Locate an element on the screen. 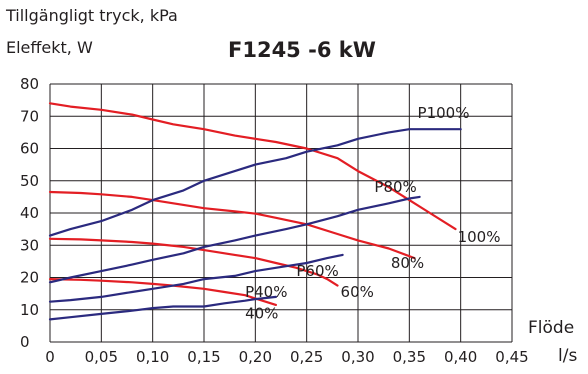 The width and height of the screenshot is (588, 374). x-tick-label: 0,35 is located at coordinates (409, 357).